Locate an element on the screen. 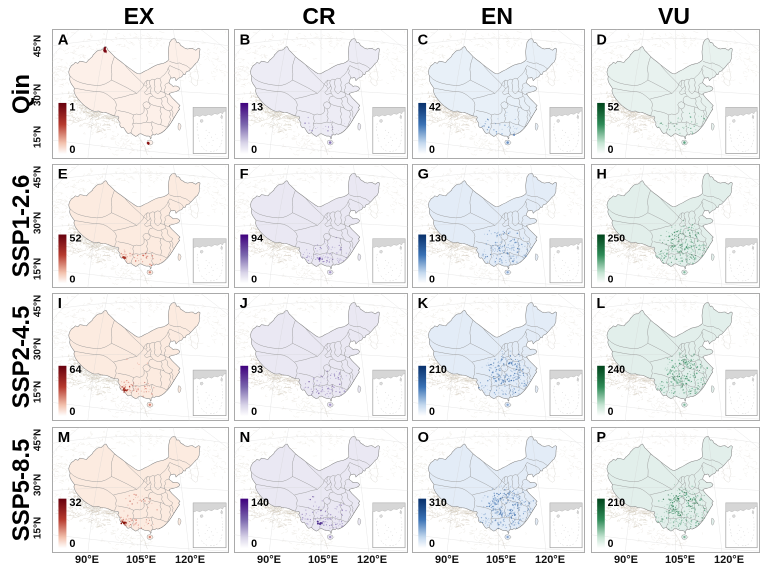  svg-text: 93 is located at coordinates (257, 370).